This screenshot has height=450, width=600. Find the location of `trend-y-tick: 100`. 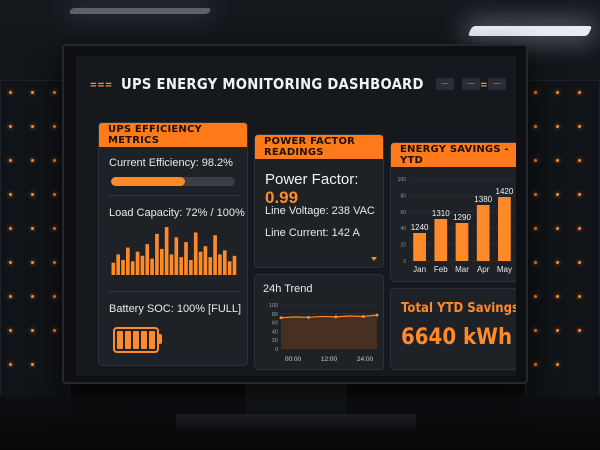

trend-y-tick: 100 is located at coordinates (273, 306).